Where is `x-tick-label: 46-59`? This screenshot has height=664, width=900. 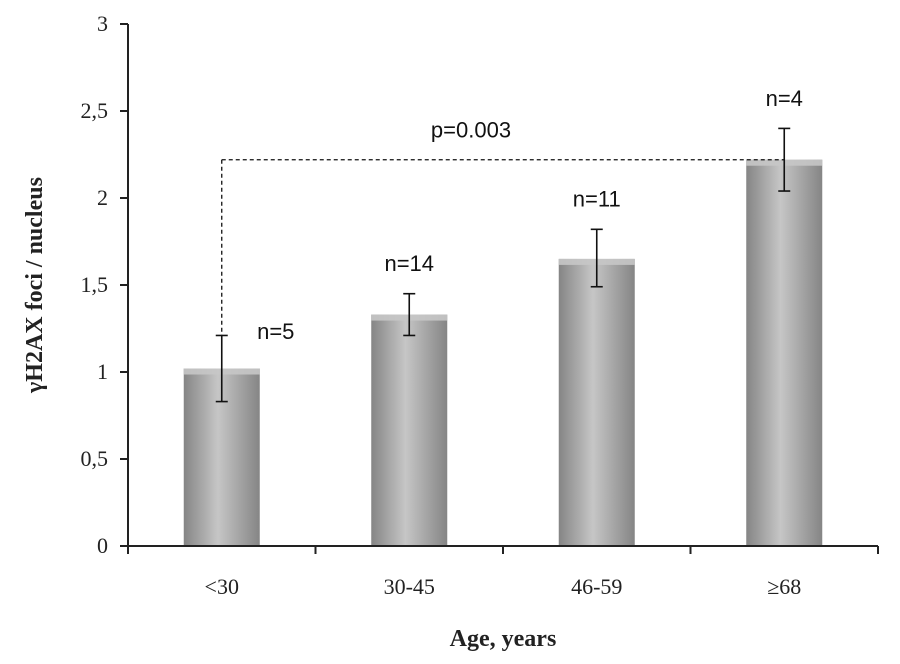 x-tick-label: 46-59 is located at coordinates (596, 586).